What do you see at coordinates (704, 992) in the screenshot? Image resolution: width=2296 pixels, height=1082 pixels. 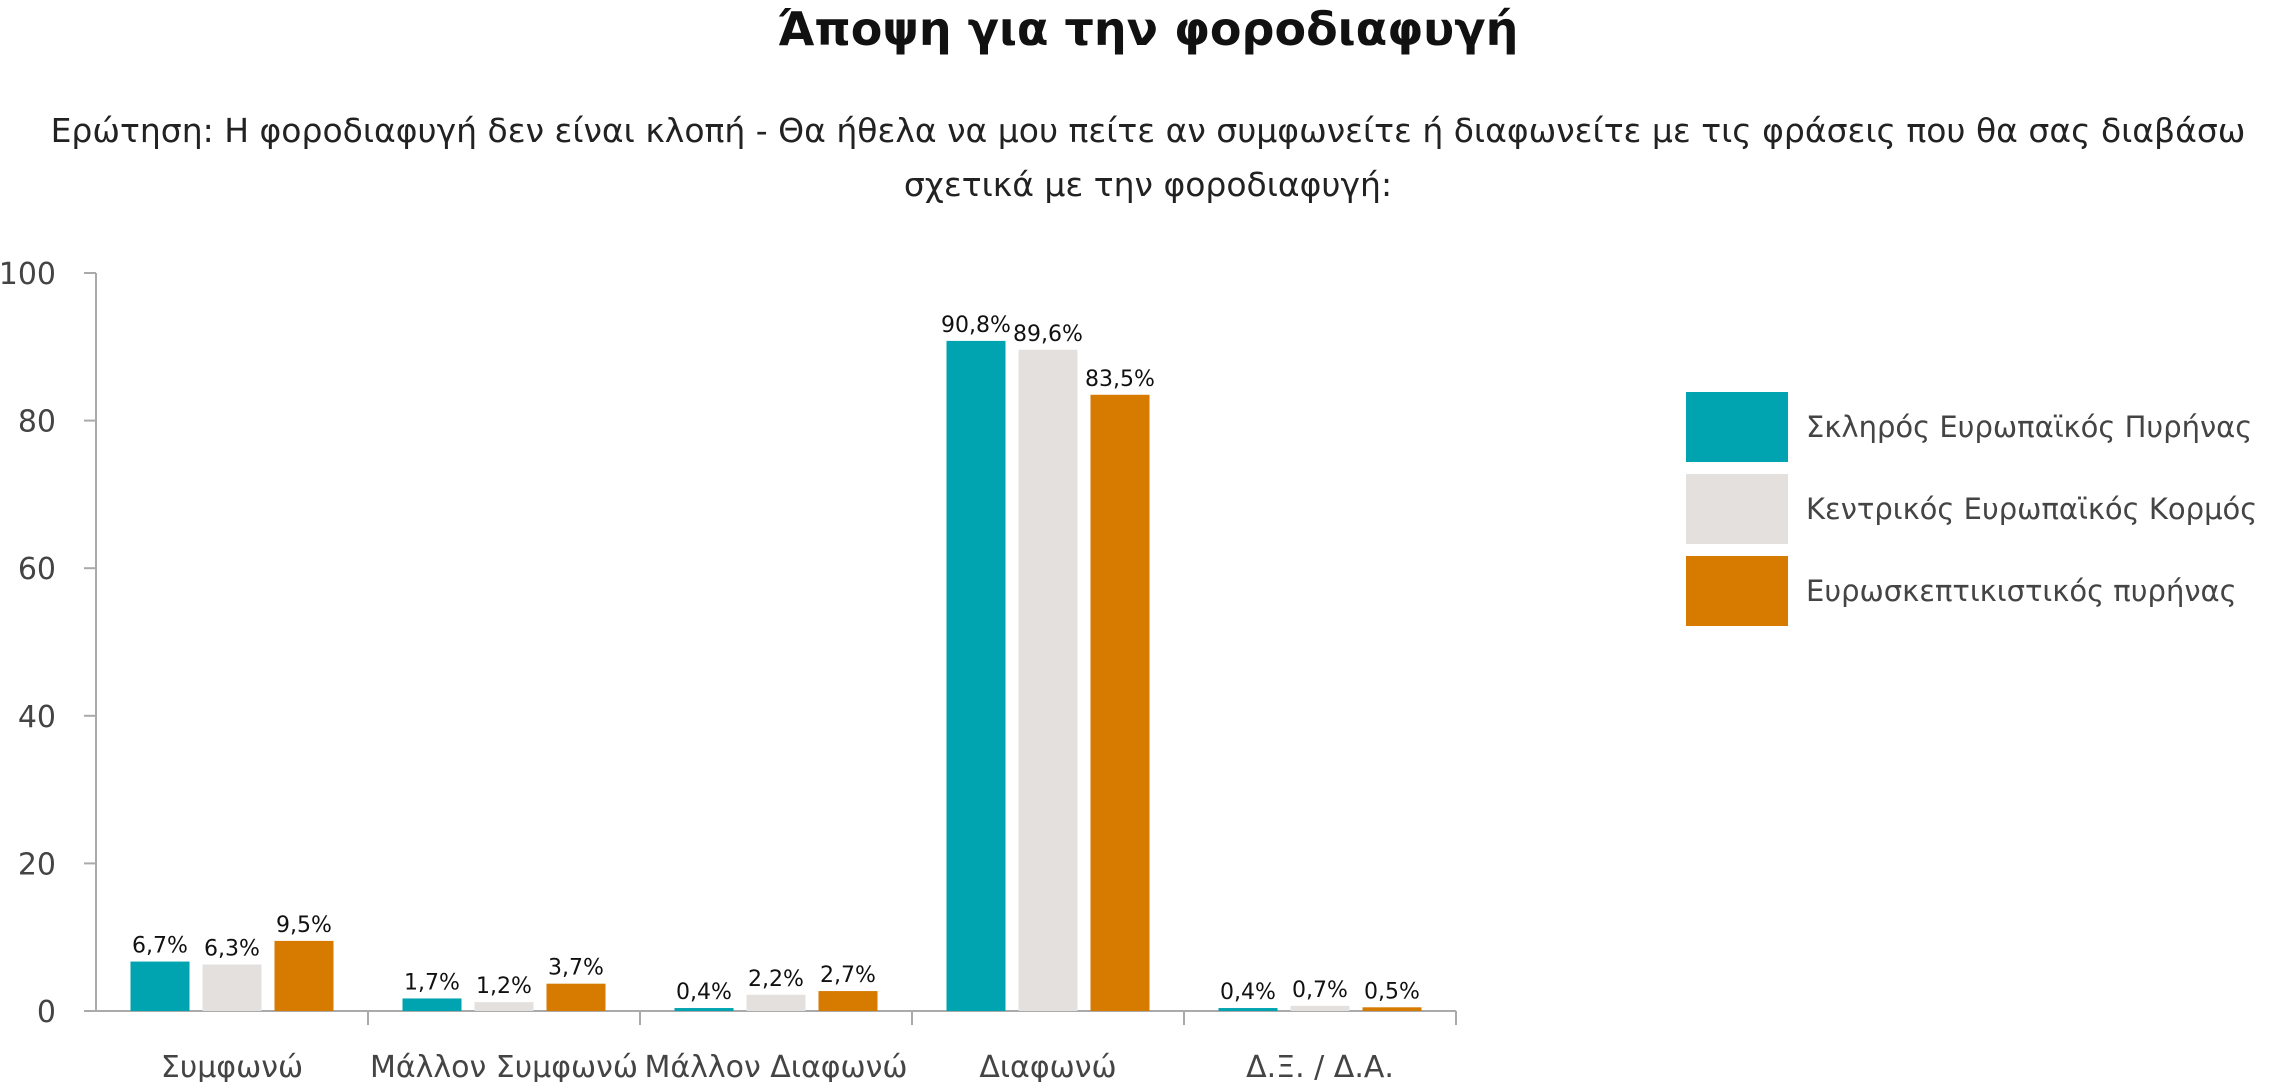 I see `data-label-1-3: 0,4%` at bounding box center [704, 992].